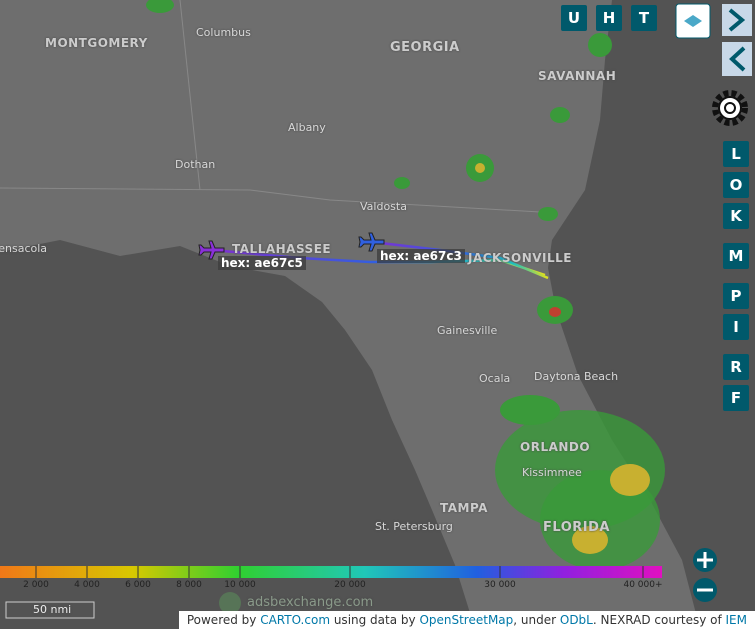 This screenshot has width=755, height=629. I want to click on attribution-link: CARTO.com, so click(295, 620).